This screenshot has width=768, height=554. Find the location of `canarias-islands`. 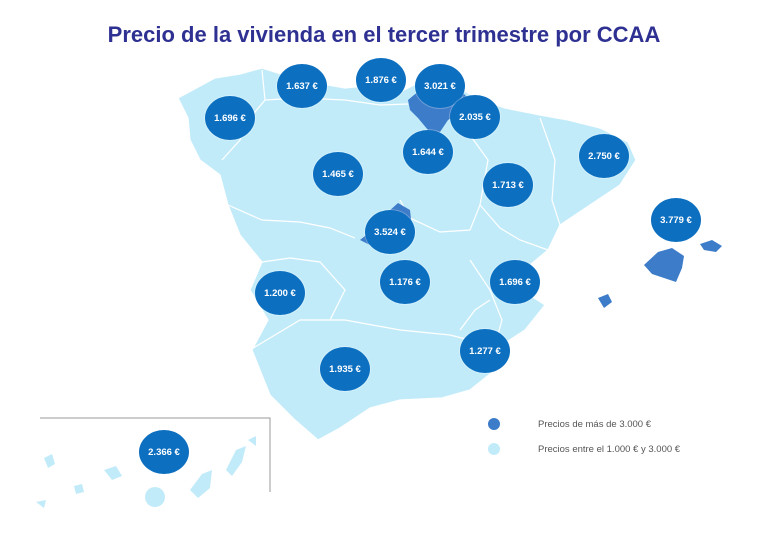

canarias-islands is located at coordinates (146, 472).